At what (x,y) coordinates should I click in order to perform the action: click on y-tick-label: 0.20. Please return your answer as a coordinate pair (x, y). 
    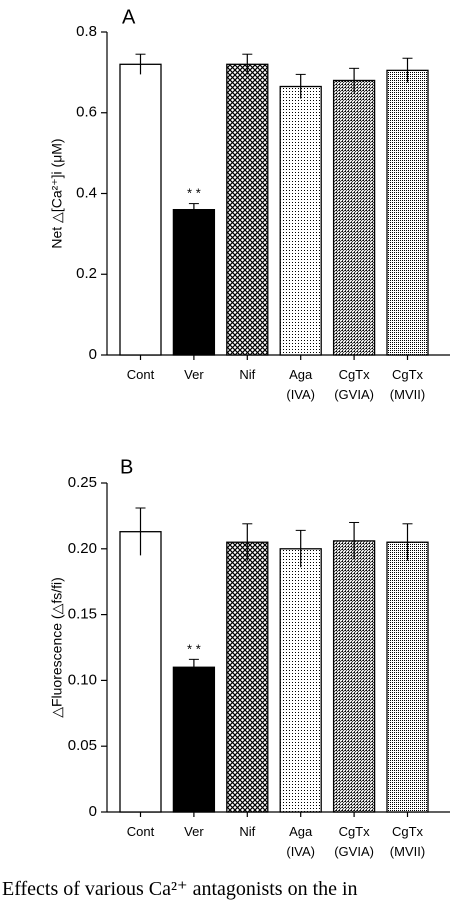
    Looking at the image, I should click on (82, 548).